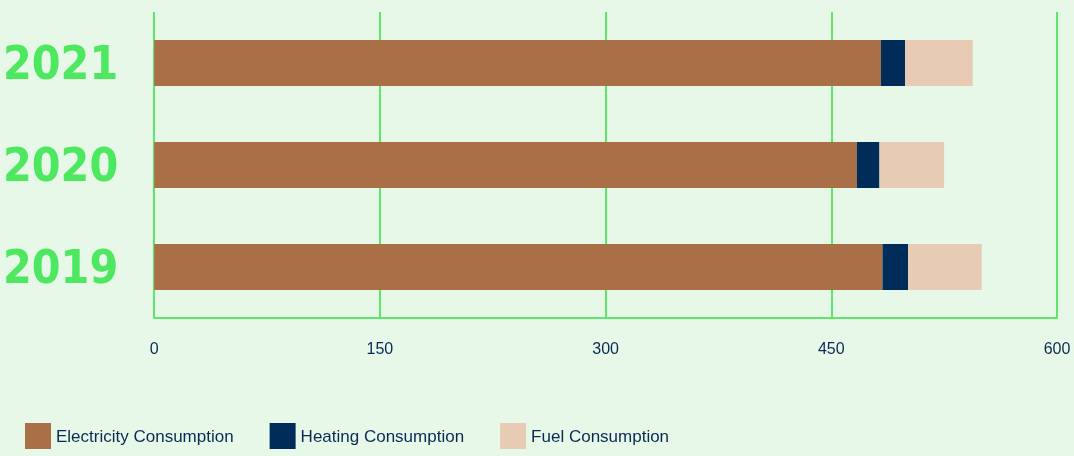  What do you see at coordinates (1057, 348) in the screenshot?
I see `x-tick-label: 600` at bounding box center [1057, 348].